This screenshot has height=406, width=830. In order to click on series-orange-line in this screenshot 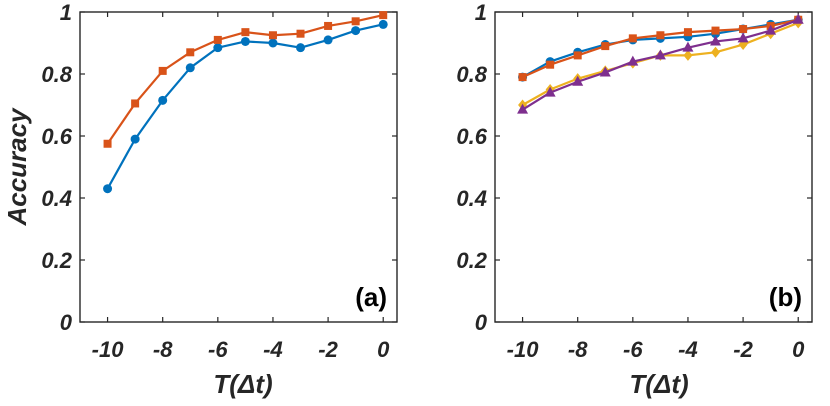, I will do `click(660, 48)`.